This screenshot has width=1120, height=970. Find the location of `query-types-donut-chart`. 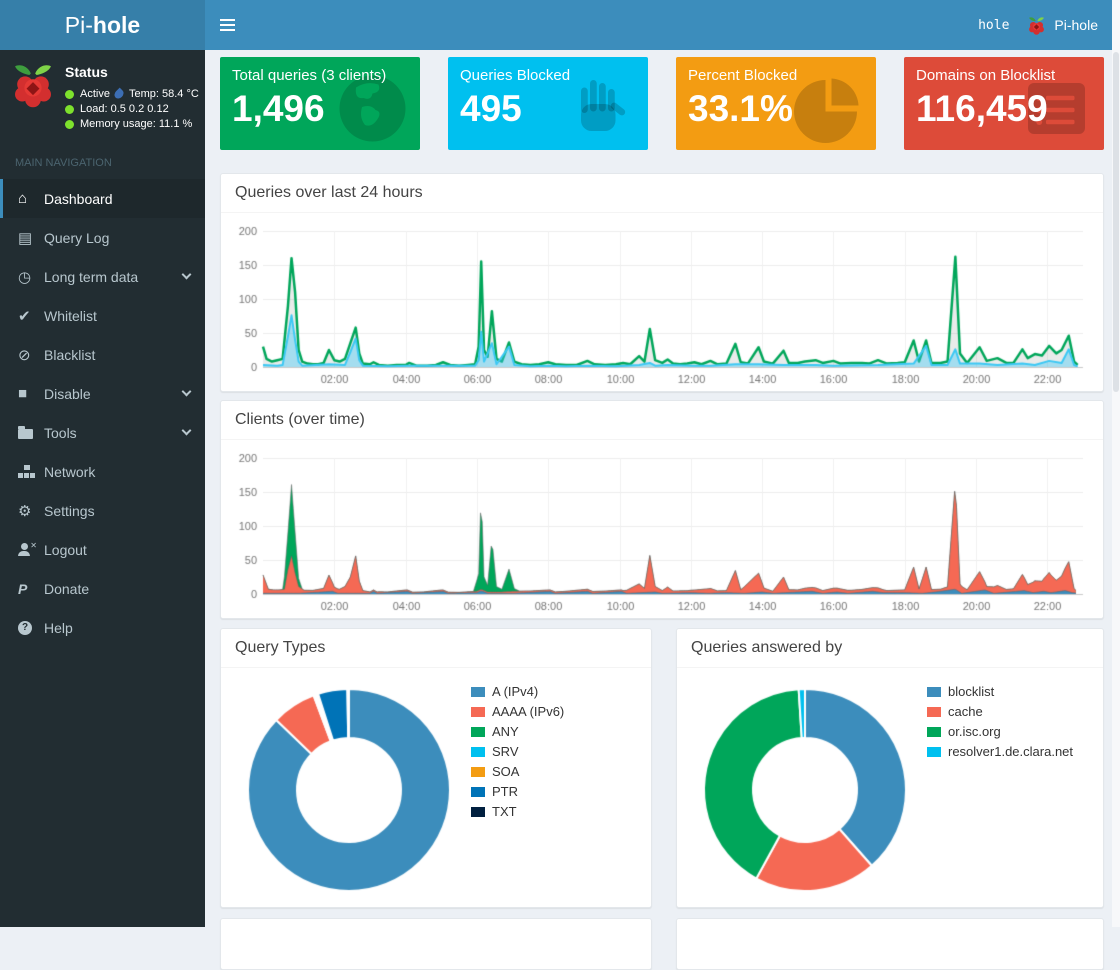

query-types-donut-chart is located at coordinates (349, 790).